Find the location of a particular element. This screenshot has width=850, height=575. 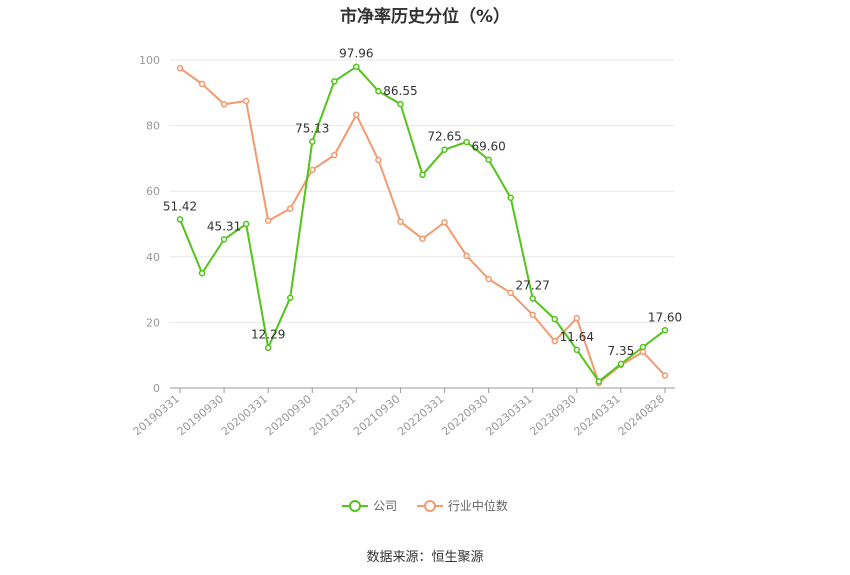

data-label-company-8: 97.96 is located at coordinates (356, 54).